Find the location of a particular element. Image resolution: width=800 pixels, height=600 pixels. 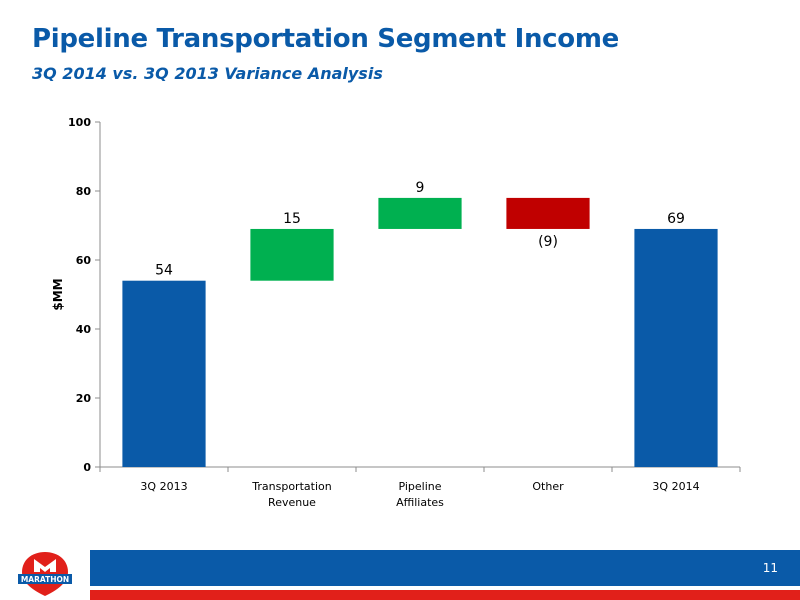

y-tick-label: 0 is located at coordinates (87, 467).